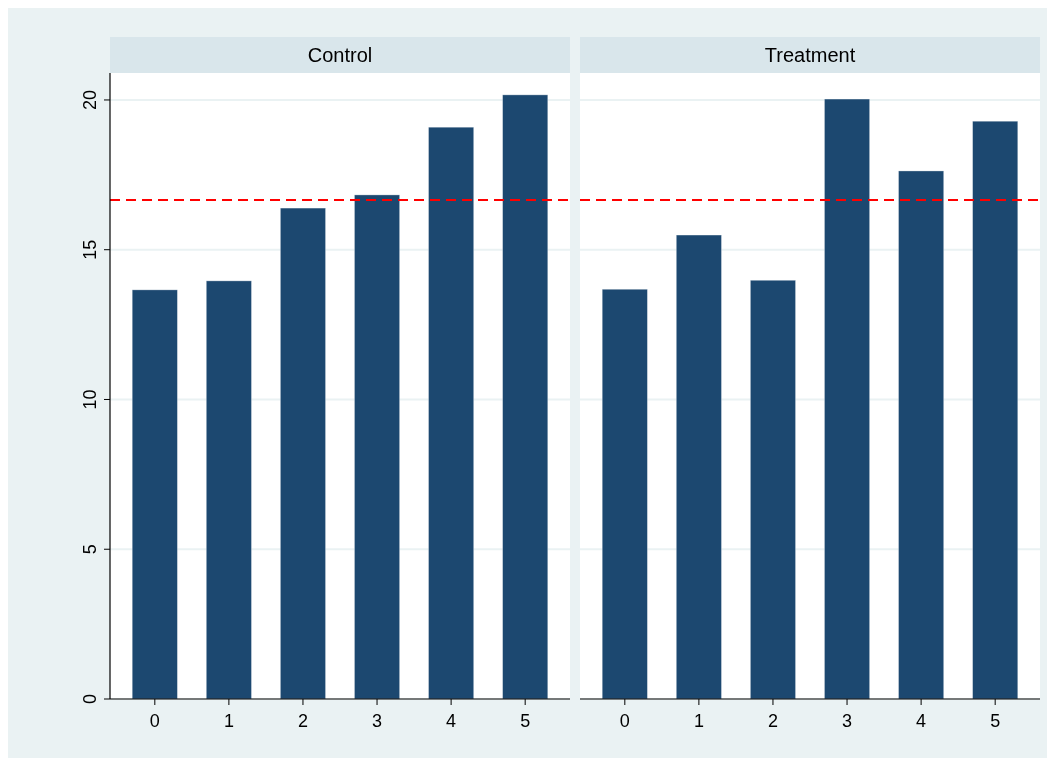 The height and width of the screenshot is (766, 1055). What do you see at coordinates (340, 55) in the screenshot?
I see `chart-title: Control` at bounding box center [340, 55].